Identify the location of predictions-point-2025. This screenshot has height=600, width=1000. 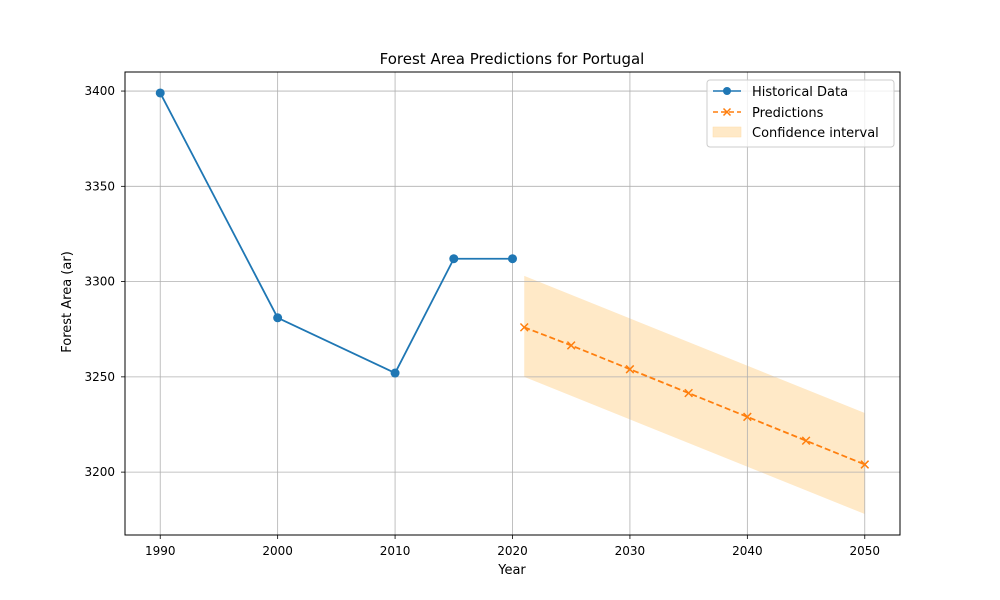
(571, 345).